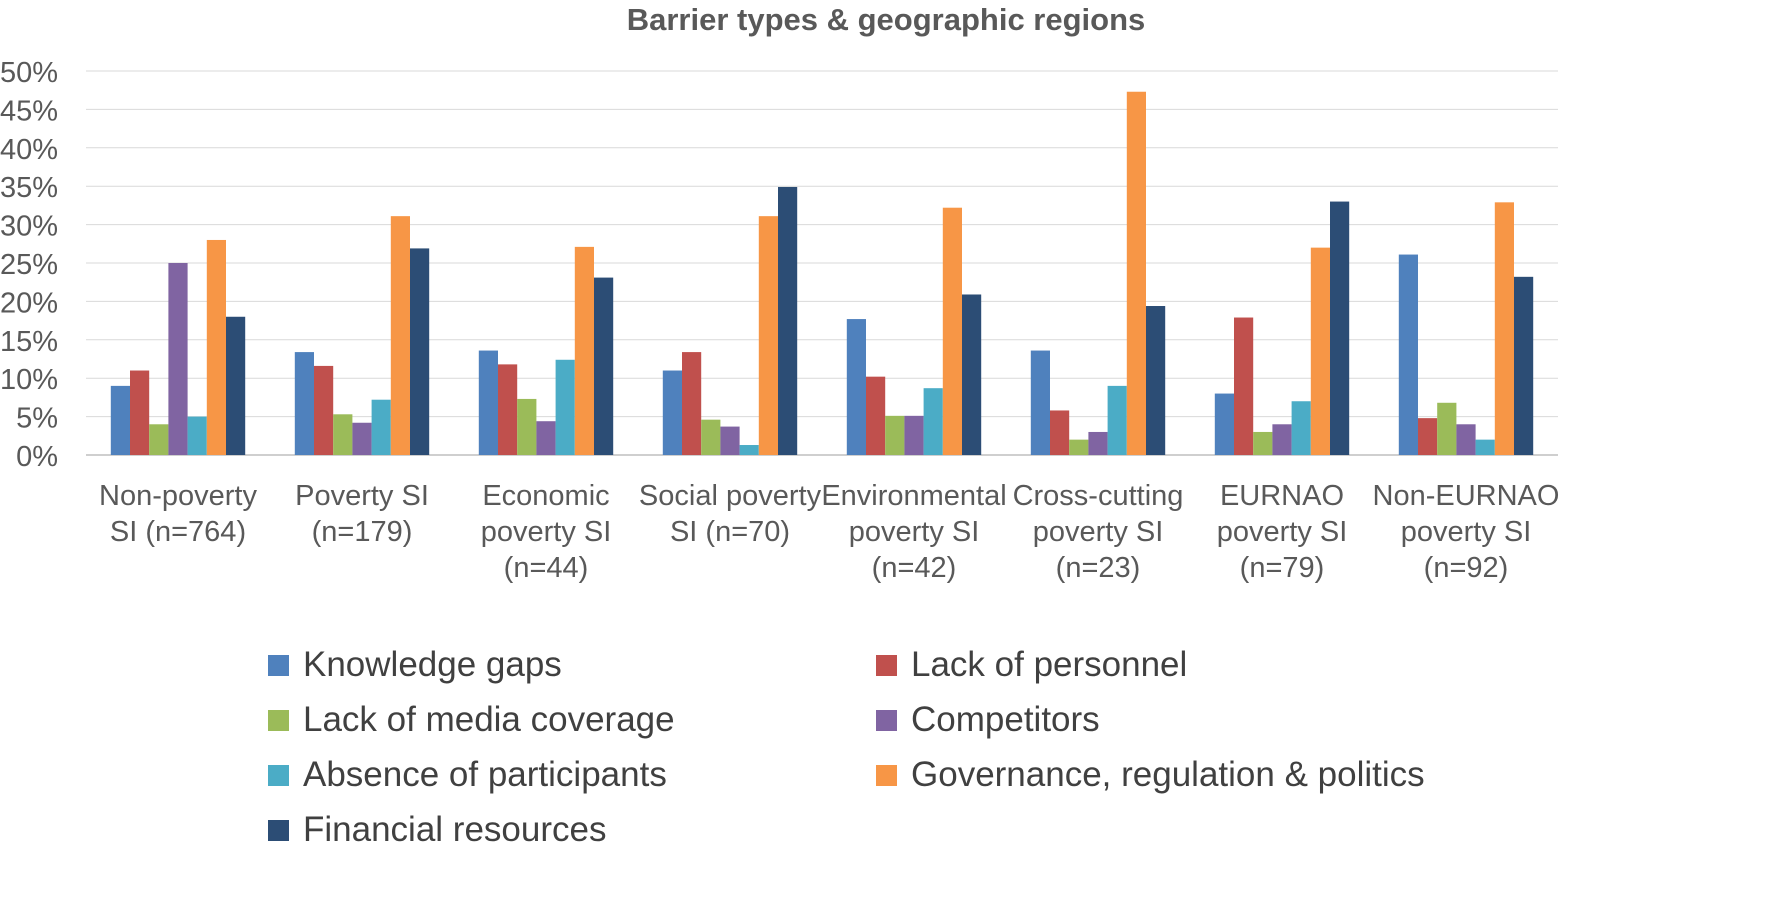 The image size is (1772, 919). I want to click on legend-item: Knowledge gaps, so click(415, 665).